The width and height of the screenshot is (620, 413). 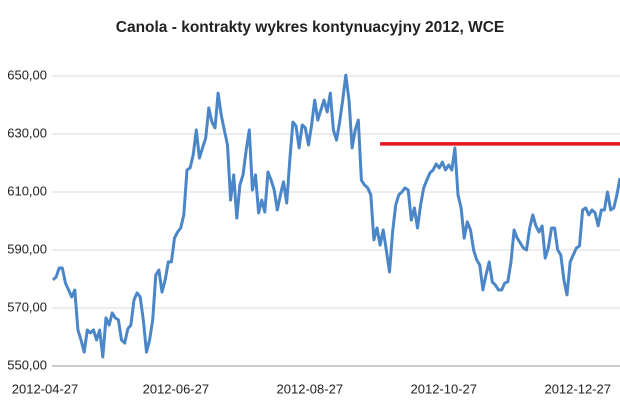 I want to click on y-tick-label: 610,00, so click(x=27, y=190).